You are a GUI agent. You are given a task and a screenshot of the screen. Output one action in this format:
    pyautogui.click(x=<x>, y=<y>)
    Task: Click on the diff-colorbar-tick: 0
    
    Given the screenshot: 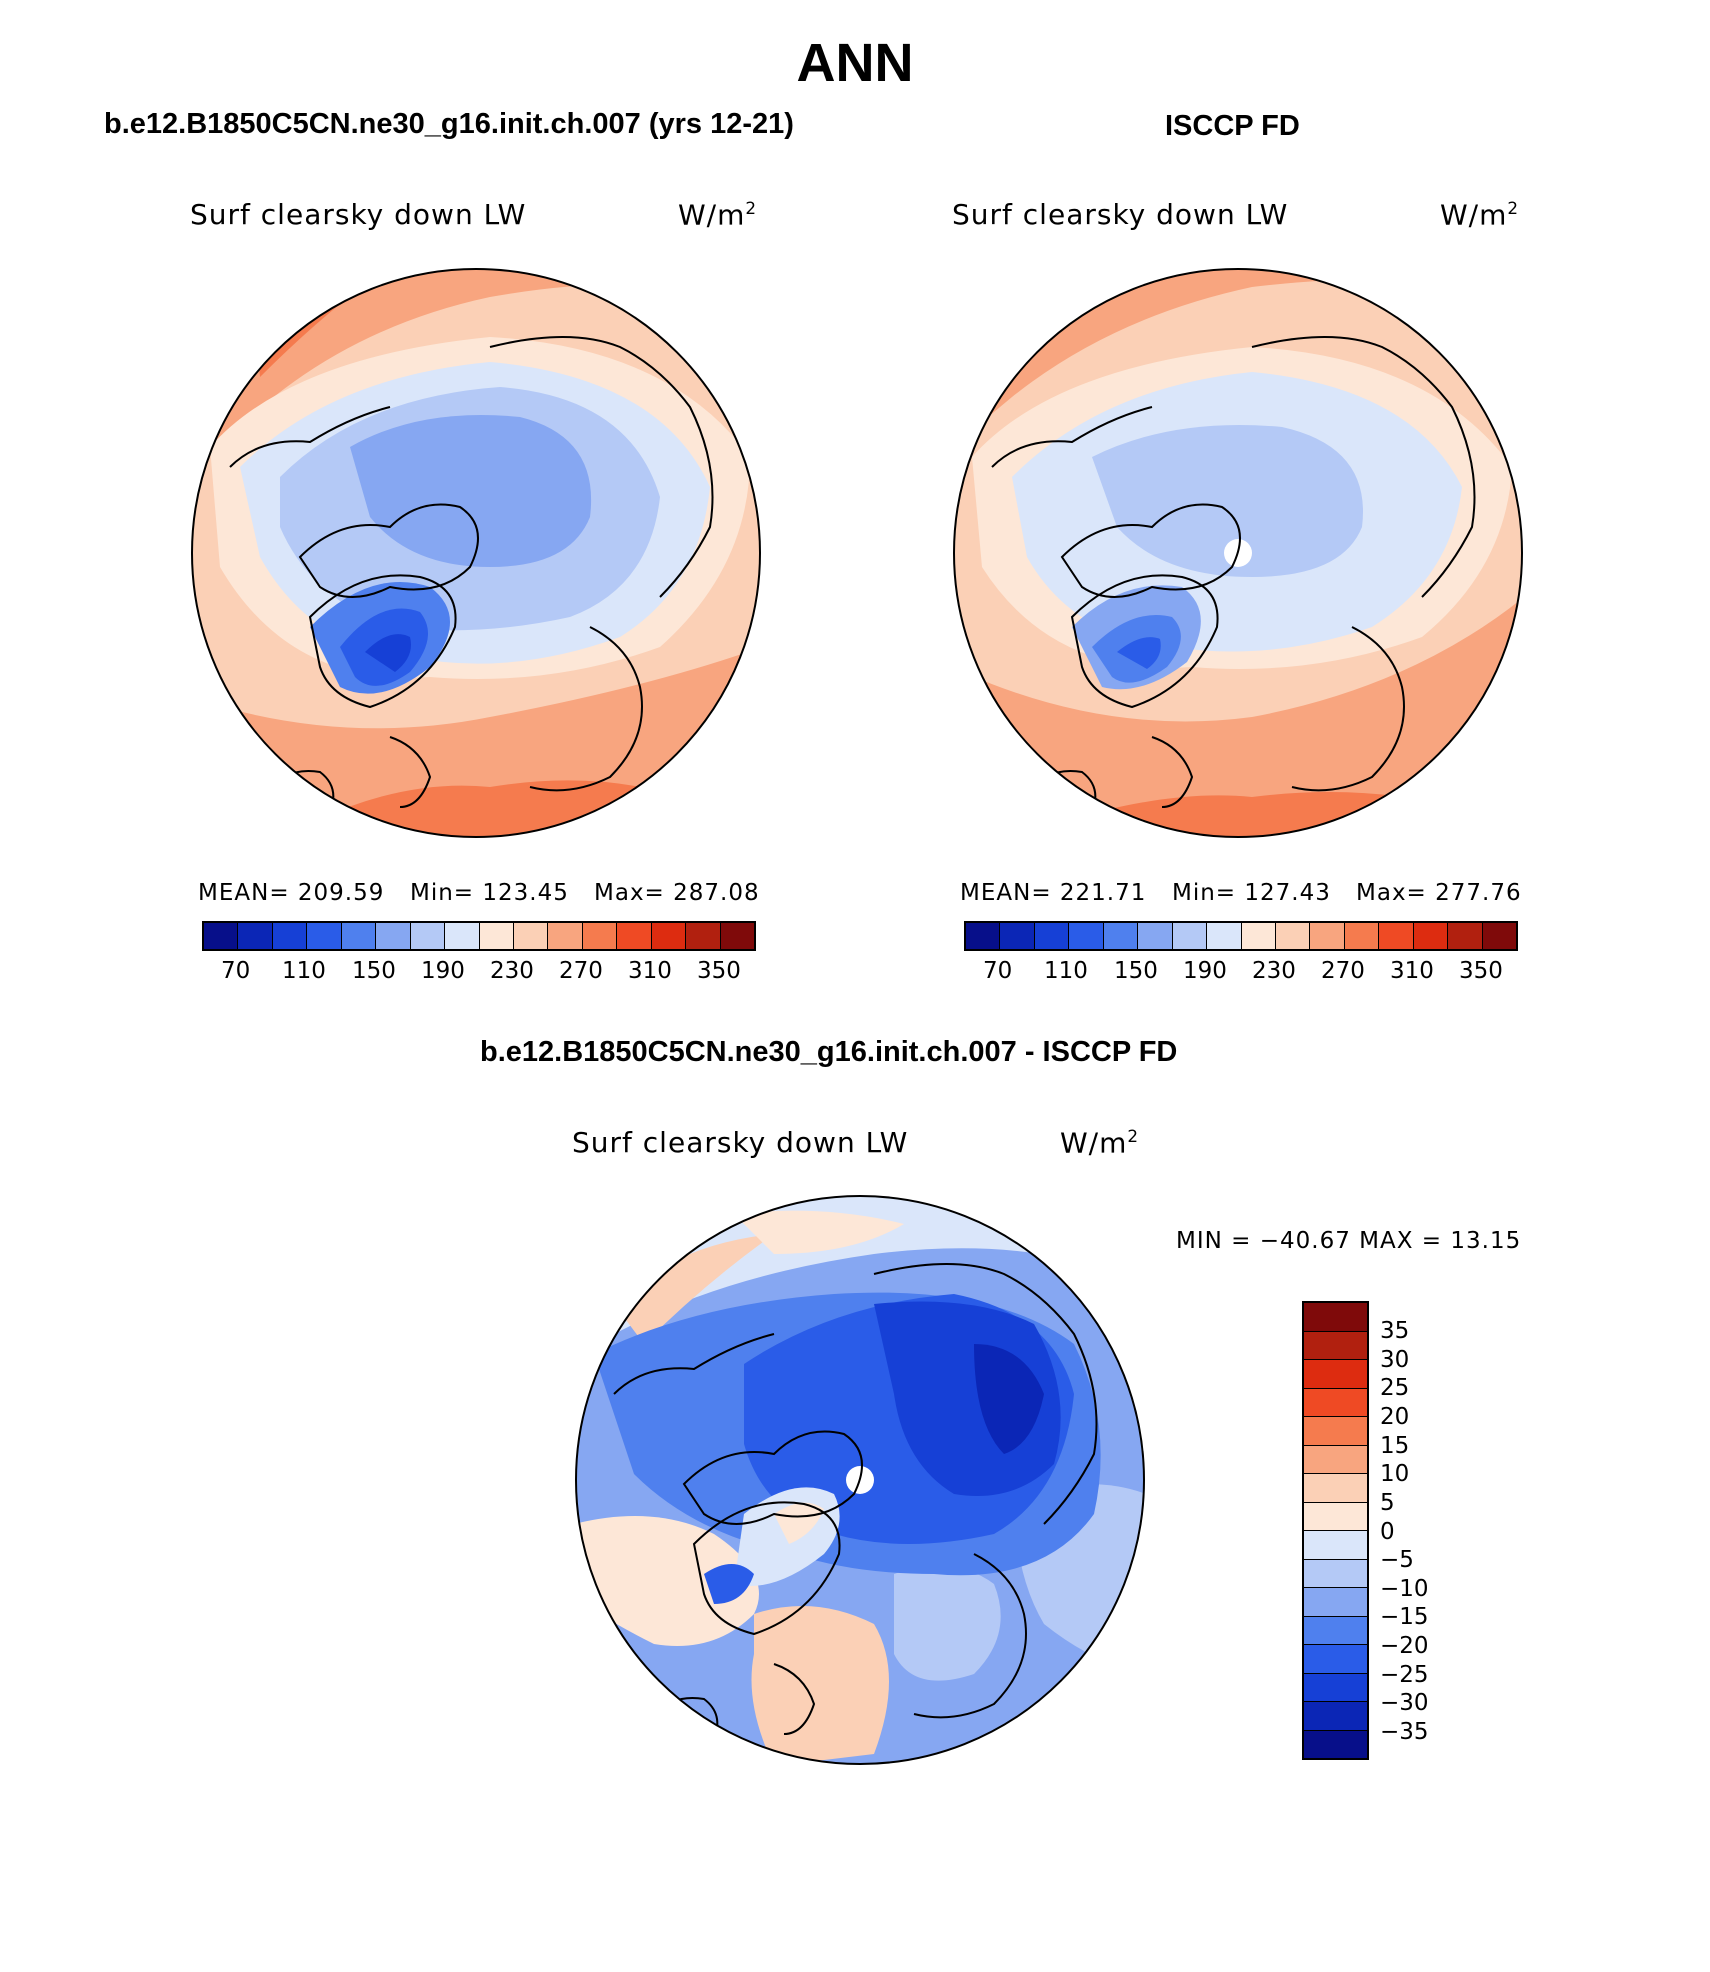 What is the action you would take?
    pyautogui.click(x=1387, y=1532)
    